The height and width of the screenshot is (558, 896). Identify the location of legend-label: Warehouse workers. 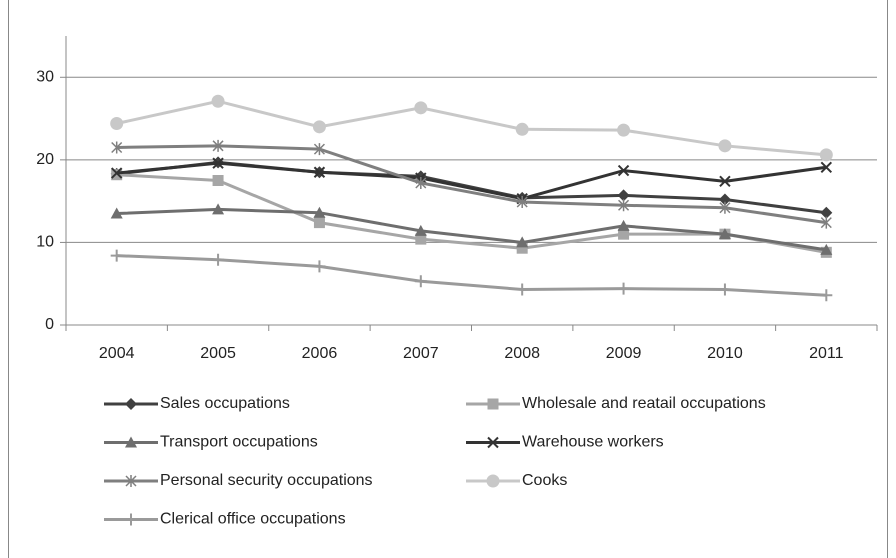
(593, 442).